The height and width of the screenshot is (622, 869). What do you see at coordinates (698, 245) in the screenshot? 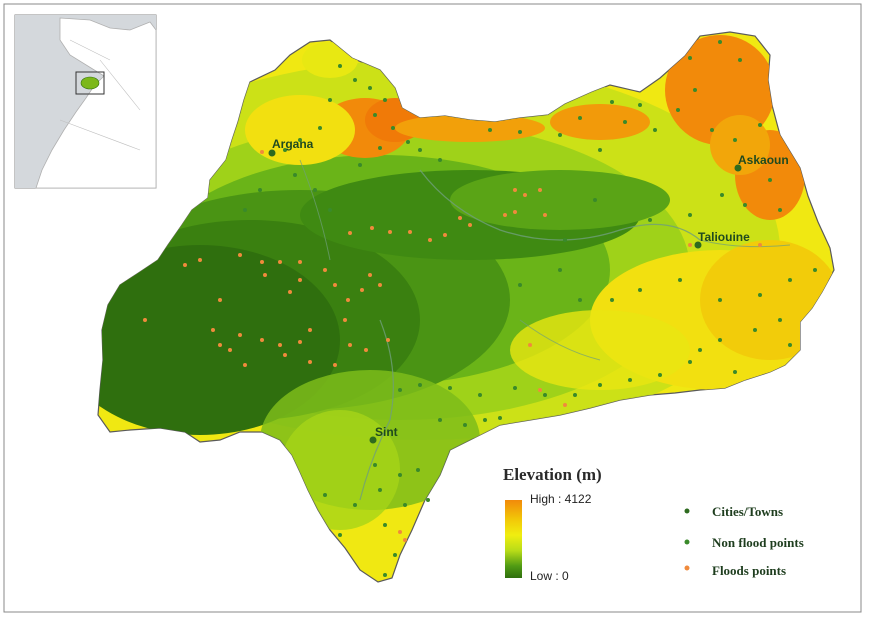
I see `city-marker-taliouine` at bounding box center [698, 245].